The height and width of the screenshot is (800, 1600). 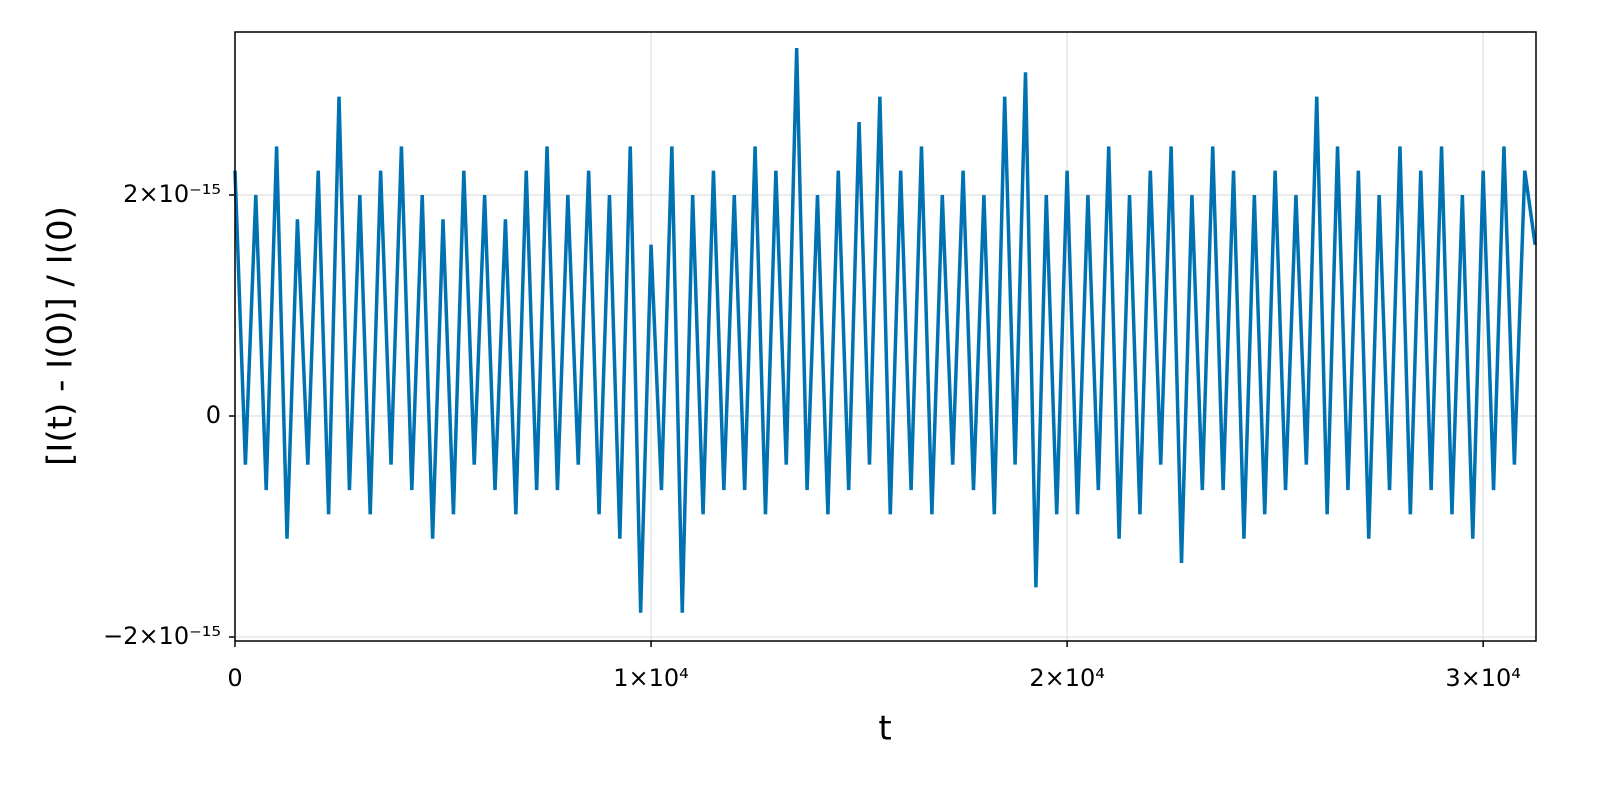 What do you see at coordinates (61, 336) in the screenshot?
I see `y-axis-label: [I(t) - I(0)] / I(0)` at bounding box center [61, 336].